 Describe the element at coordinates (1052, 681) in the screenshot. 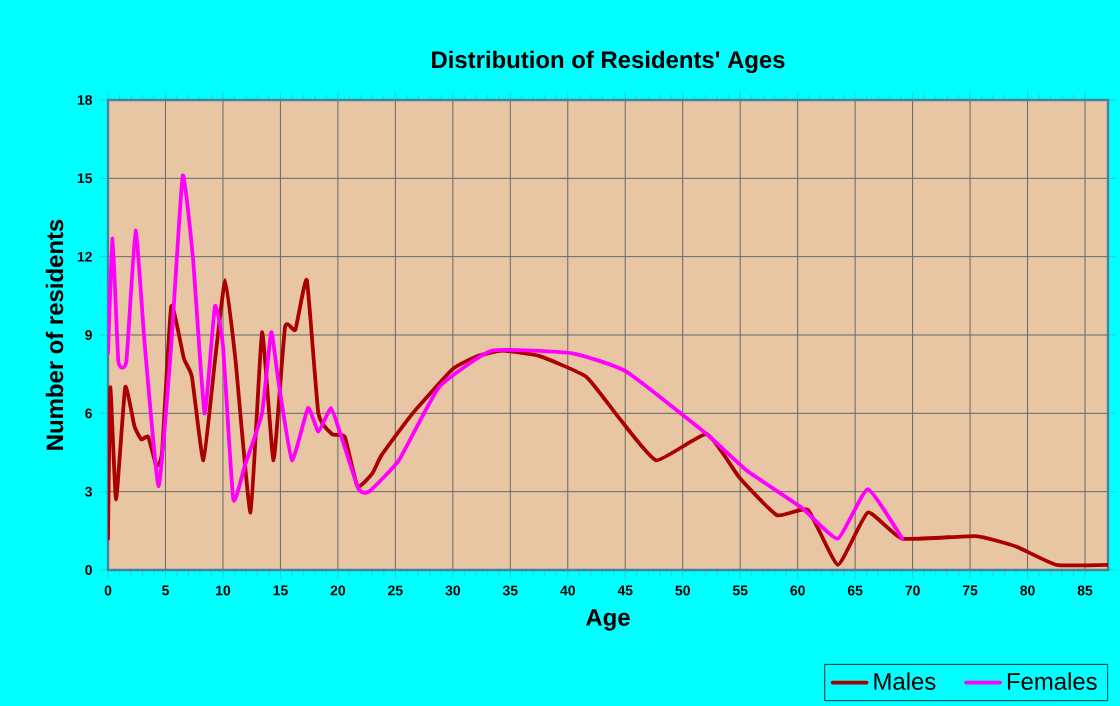

I see `legend-label: Females` at that location.